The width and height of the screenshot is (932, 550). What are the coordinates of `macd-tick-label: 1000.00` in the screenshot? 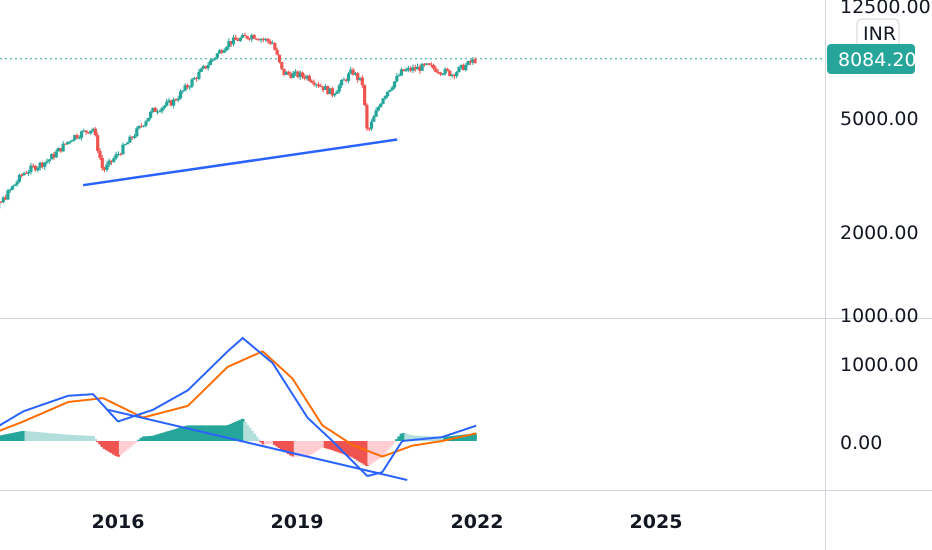 It's located at (879, 365).